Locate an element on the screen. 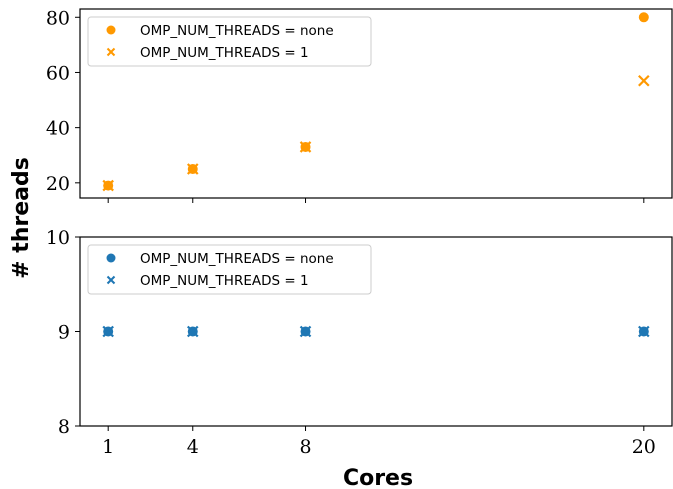 The image size is (673, 489). xtick-label: 20 is located at coordinates (644, 447).